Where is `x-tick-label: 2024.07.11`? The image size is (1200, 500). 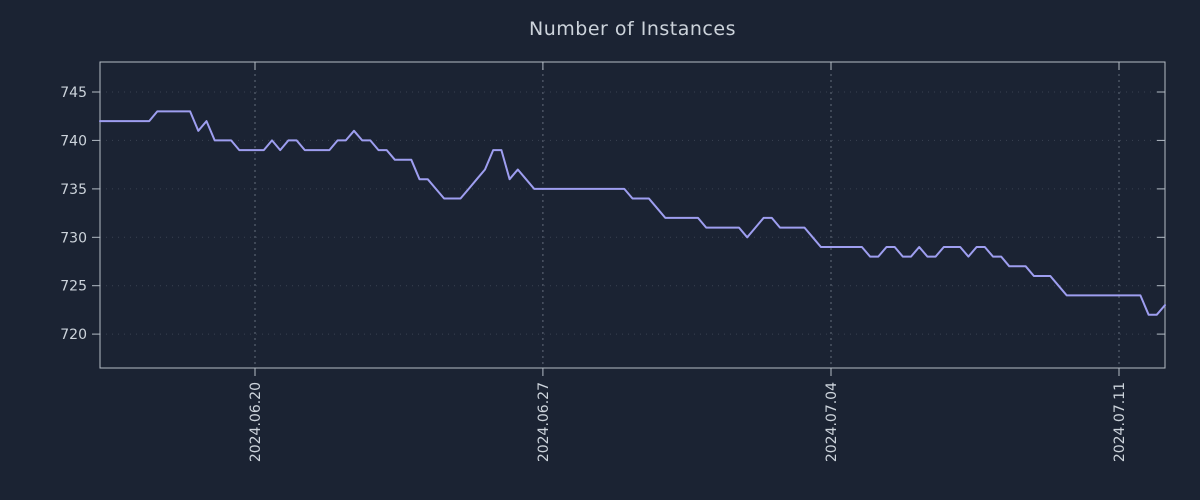 x-tick-label: 2024.07.11 is located at coordinates (1120, 422).